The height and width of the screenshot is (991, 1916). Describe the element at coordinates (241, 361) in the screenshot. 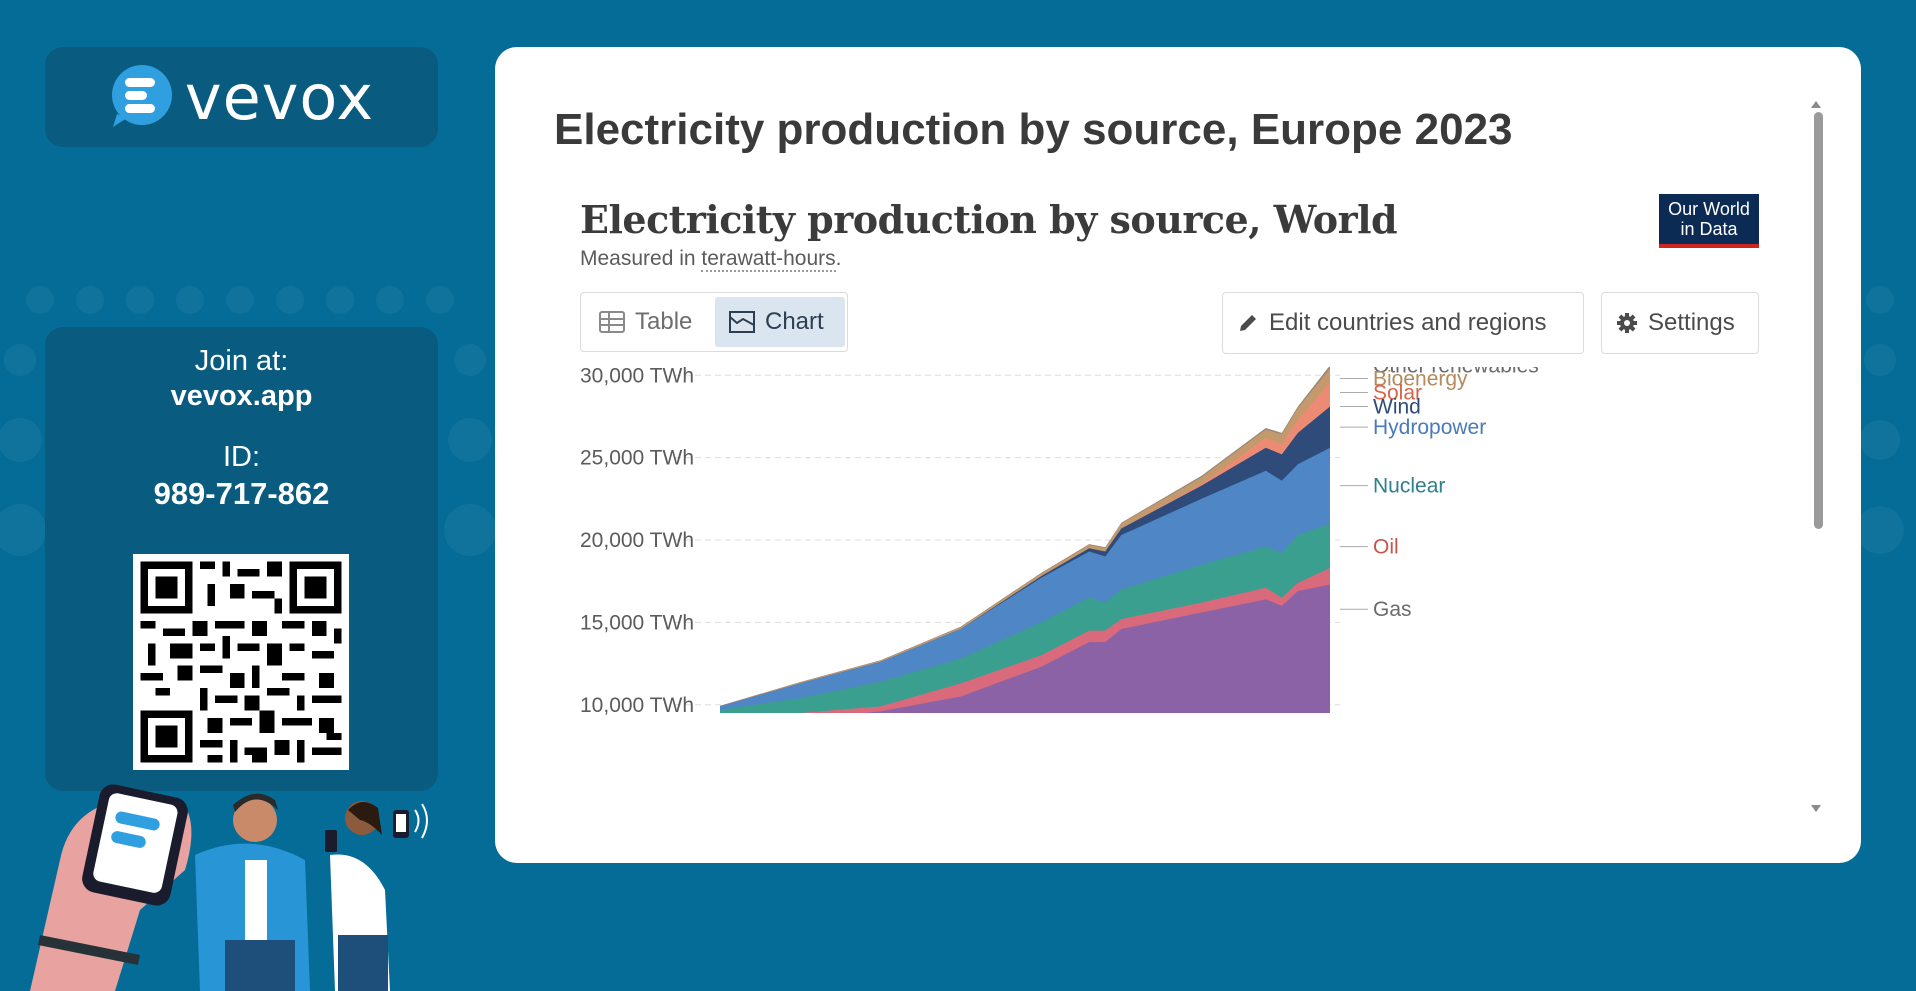

I see `join-label: Join at:` at that location.